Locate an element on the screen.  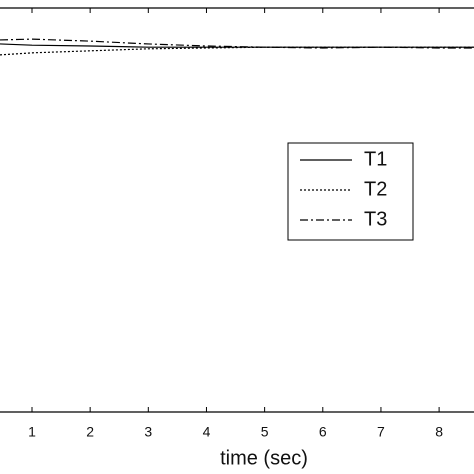
legend-label: T1 is located at coordinates (375, 159).